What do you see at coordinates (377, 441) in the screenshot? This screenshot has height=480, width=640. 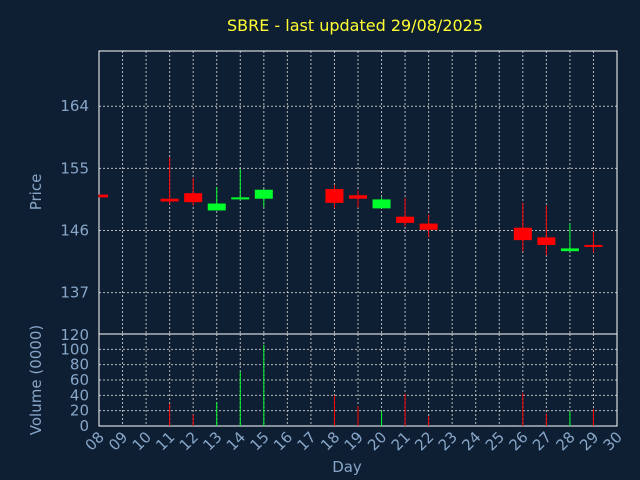 I see `x-tick-label: 20` at bounding box center [377, 441].